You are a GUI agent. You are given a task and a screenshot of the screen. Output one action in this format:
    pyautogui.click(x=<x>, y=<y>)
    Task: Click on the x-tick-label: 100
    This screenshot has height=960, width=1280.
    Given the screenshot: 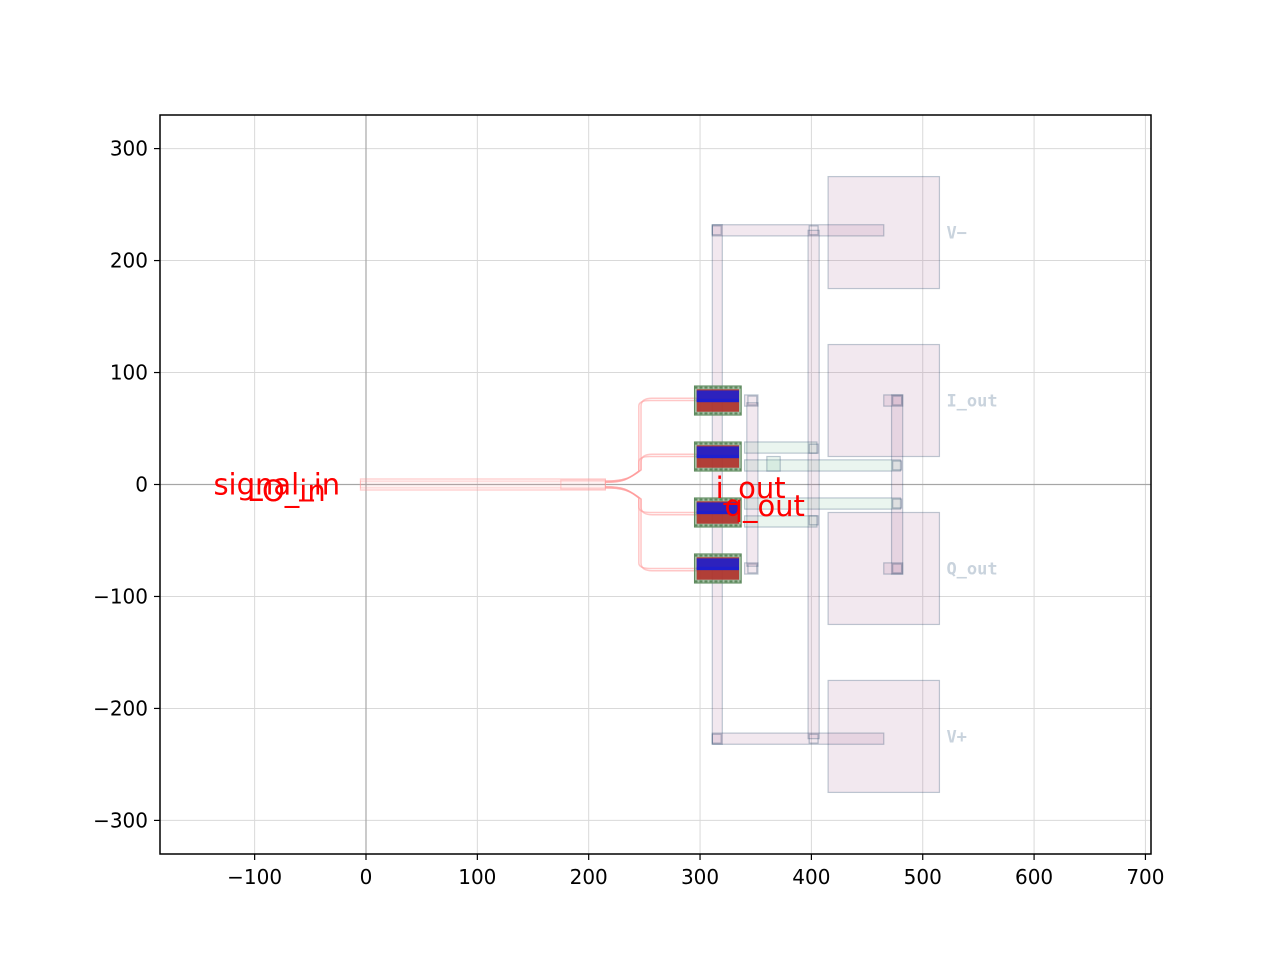 What is the action you would take?
    pyautogui.click(x=477, y=877)
    